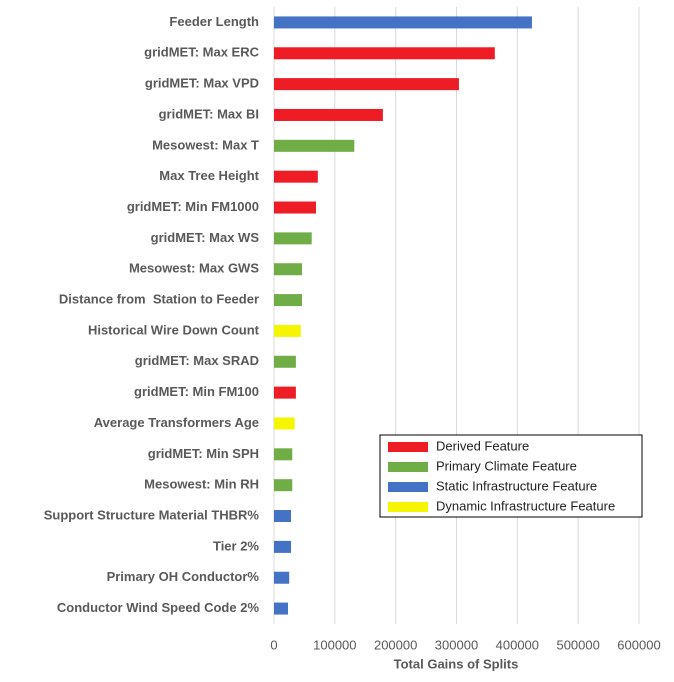 Image resolution: width=674 pixels, height=682 pixels. What do you see at coordinates (334, 644) in the screenshot?
I see `x-tick-label: 100000` at bounding box center [334, 644].